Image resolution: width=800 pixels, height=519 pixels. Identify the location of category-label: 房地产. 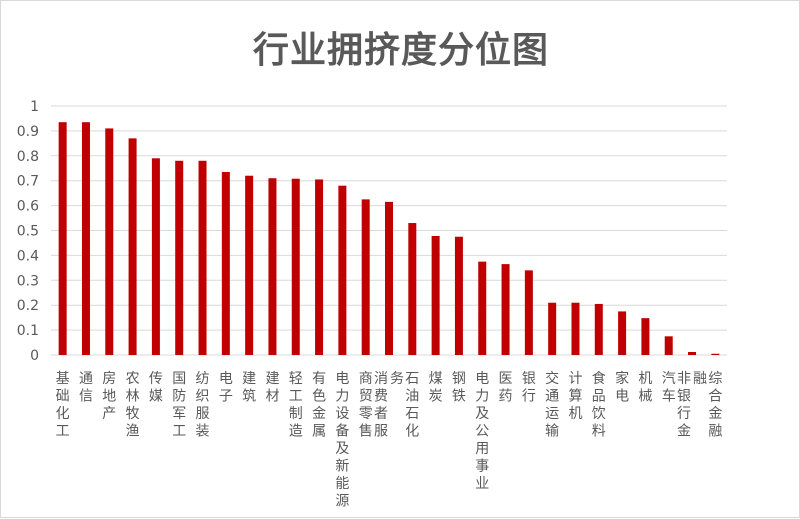
(109, 396).